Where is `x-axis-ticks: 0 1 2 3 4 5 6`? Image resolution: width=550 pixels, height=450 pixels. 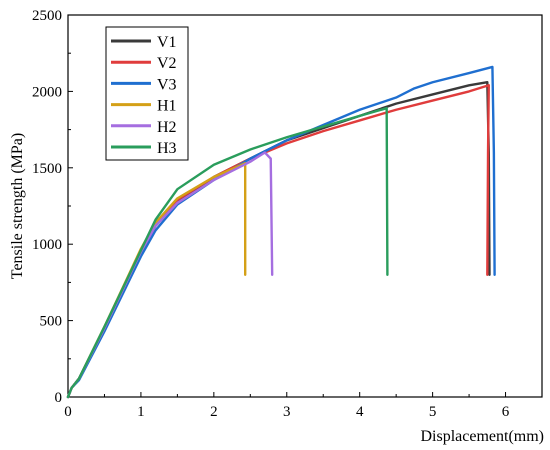
x-axis-ticks: 0 1 2 3 4 5 6 is located at coordinates (287, 406).